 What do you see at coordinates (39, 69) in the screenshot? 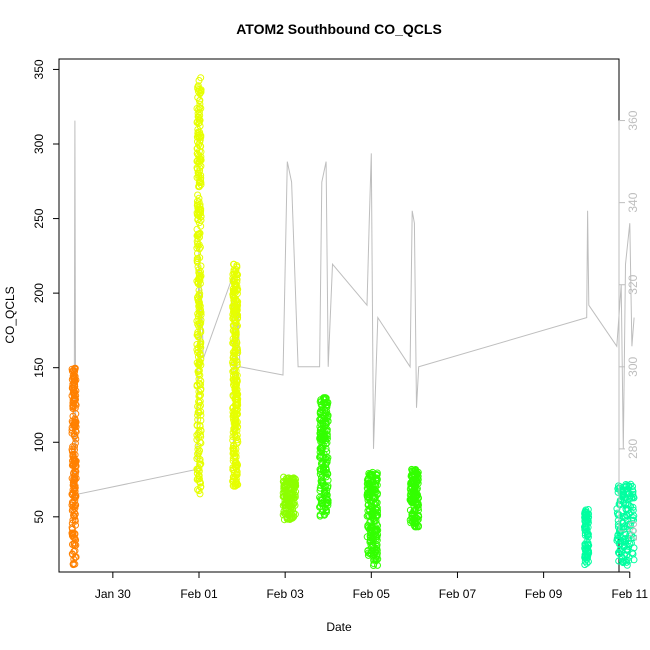
I see `y-tick-label: 350` at bounding box center [39, 69].